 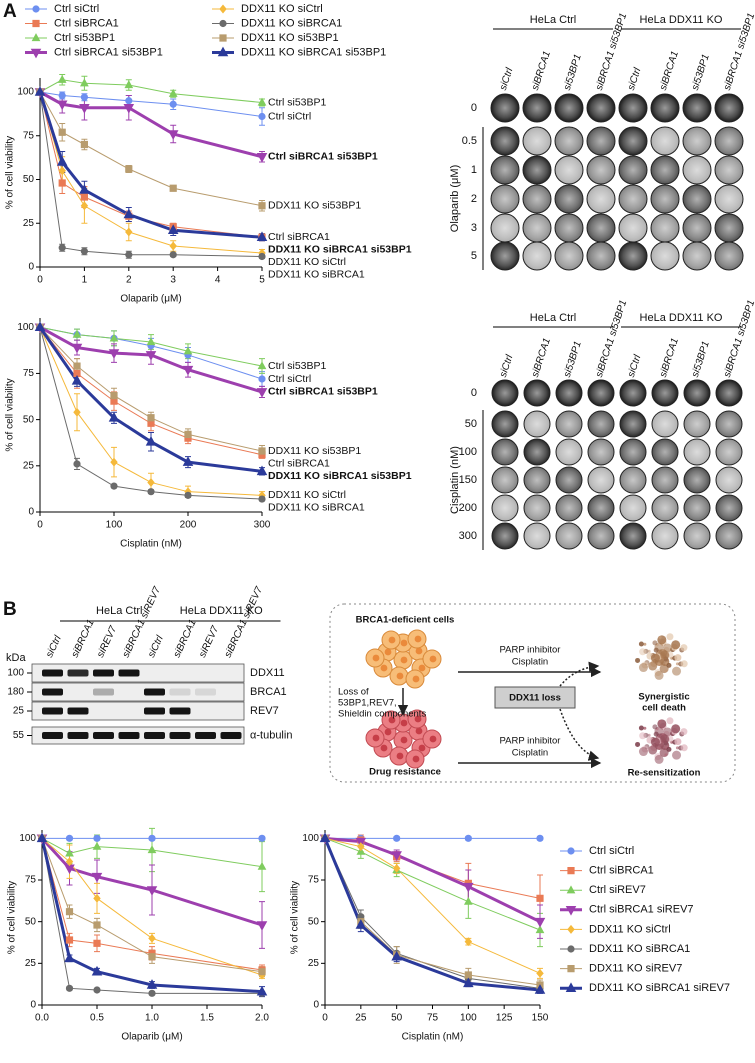 What do you see at coordinates (84, 38) in the screenshot?
I see `legend-label: Ctrl si53BP1` at bounding box center [84, 38].